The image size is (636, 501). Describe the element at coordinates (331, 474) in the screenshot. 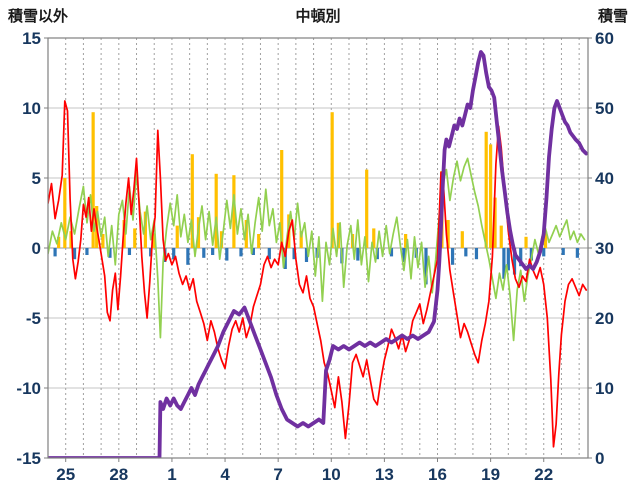

I see `x-axis-tick-label: 10` at that location.